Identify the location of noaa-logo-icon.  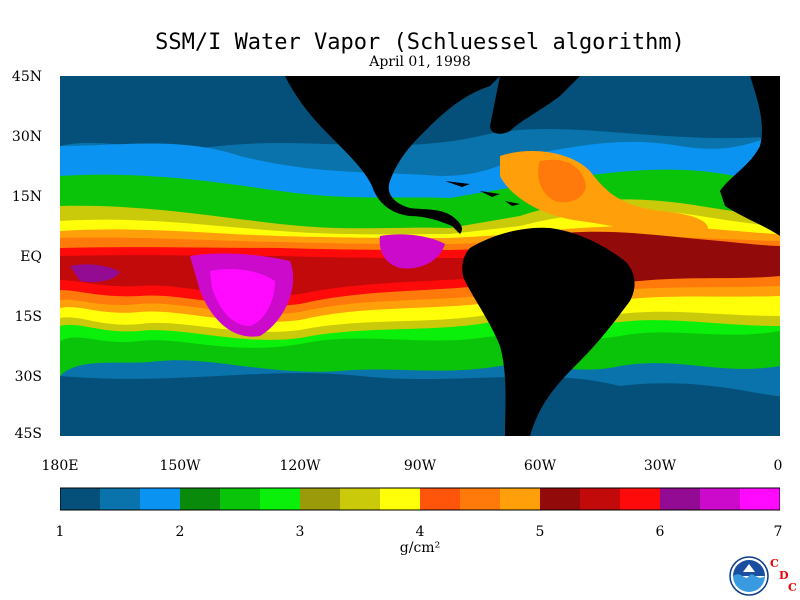
(749, 576).